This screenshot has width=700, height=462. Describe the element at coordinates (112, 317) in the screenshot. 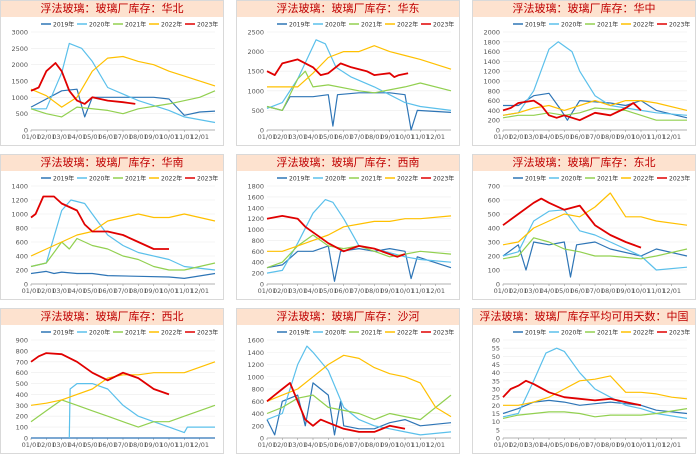

I see `chart-title: 浮法玻璃：玻璃厂库存：西北` at that location.